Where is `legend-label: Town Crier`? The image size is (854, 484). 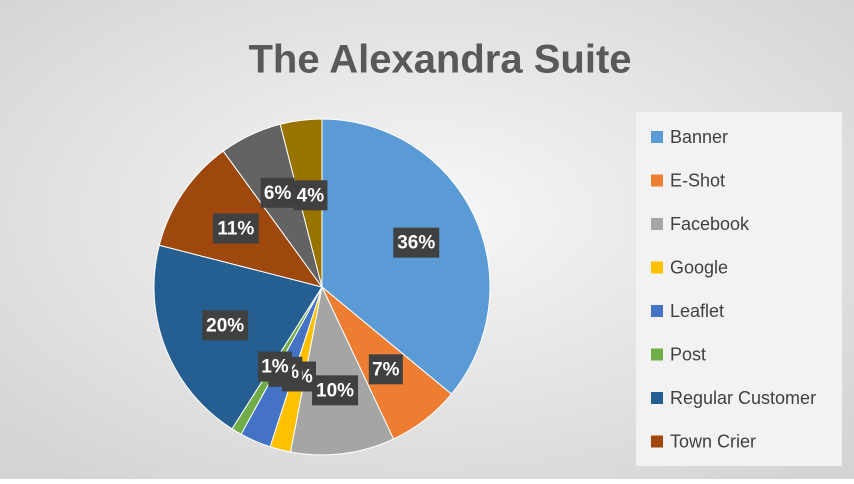 legend-label: Town Crier is located at coordinates (713, 441).